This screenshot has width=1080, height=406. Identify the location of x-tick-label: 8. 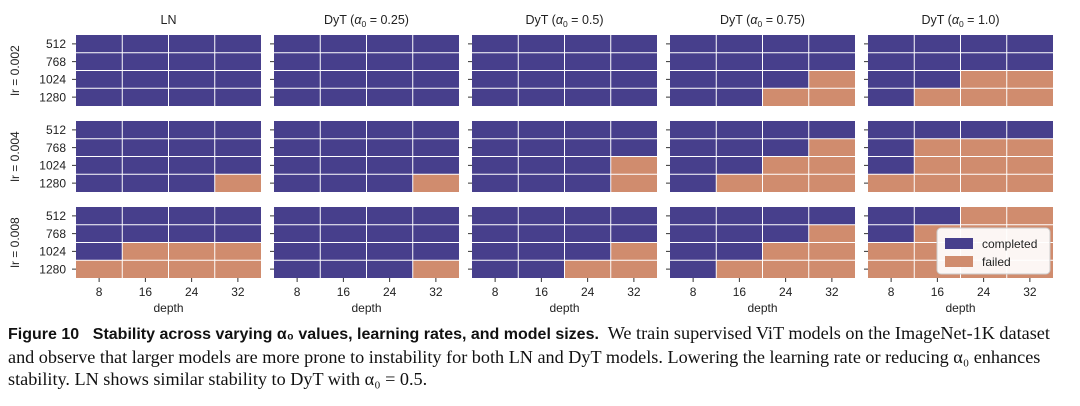
(99, 292).